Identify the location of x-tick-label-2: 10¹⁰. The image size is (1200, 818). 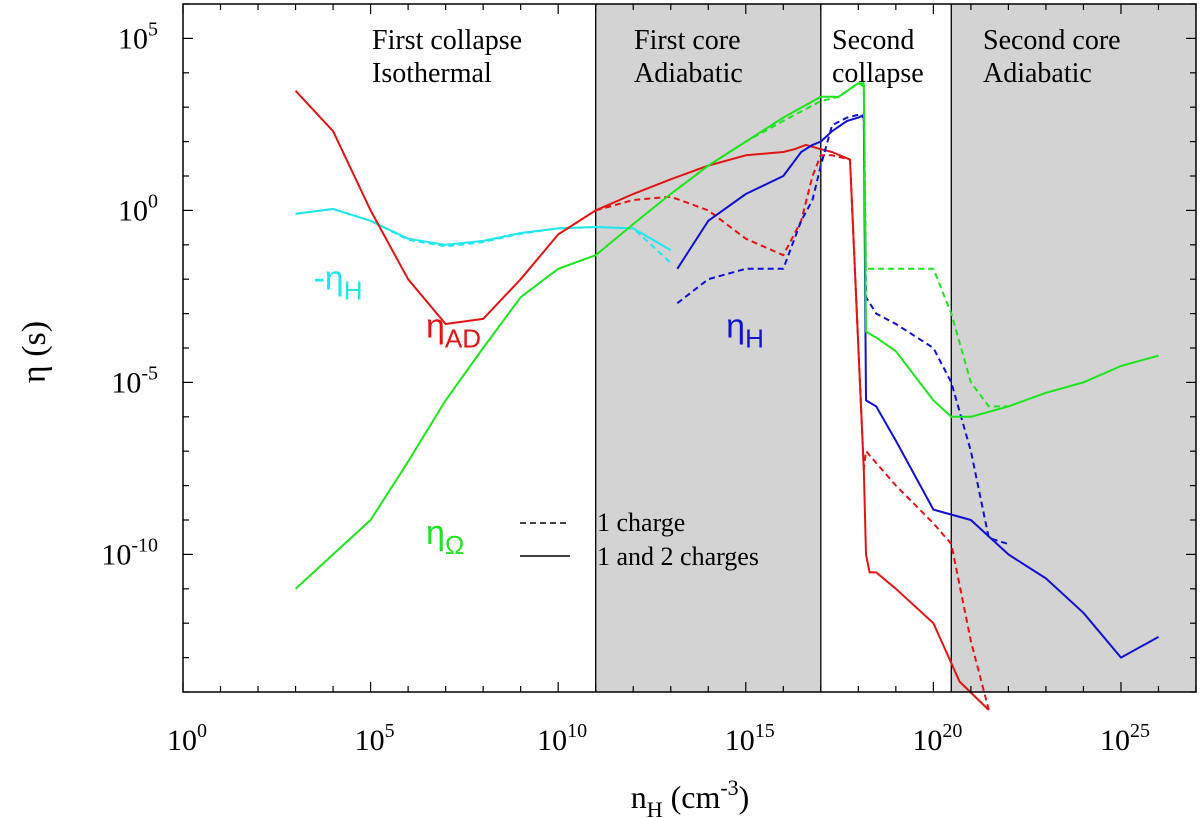
(562, 738).